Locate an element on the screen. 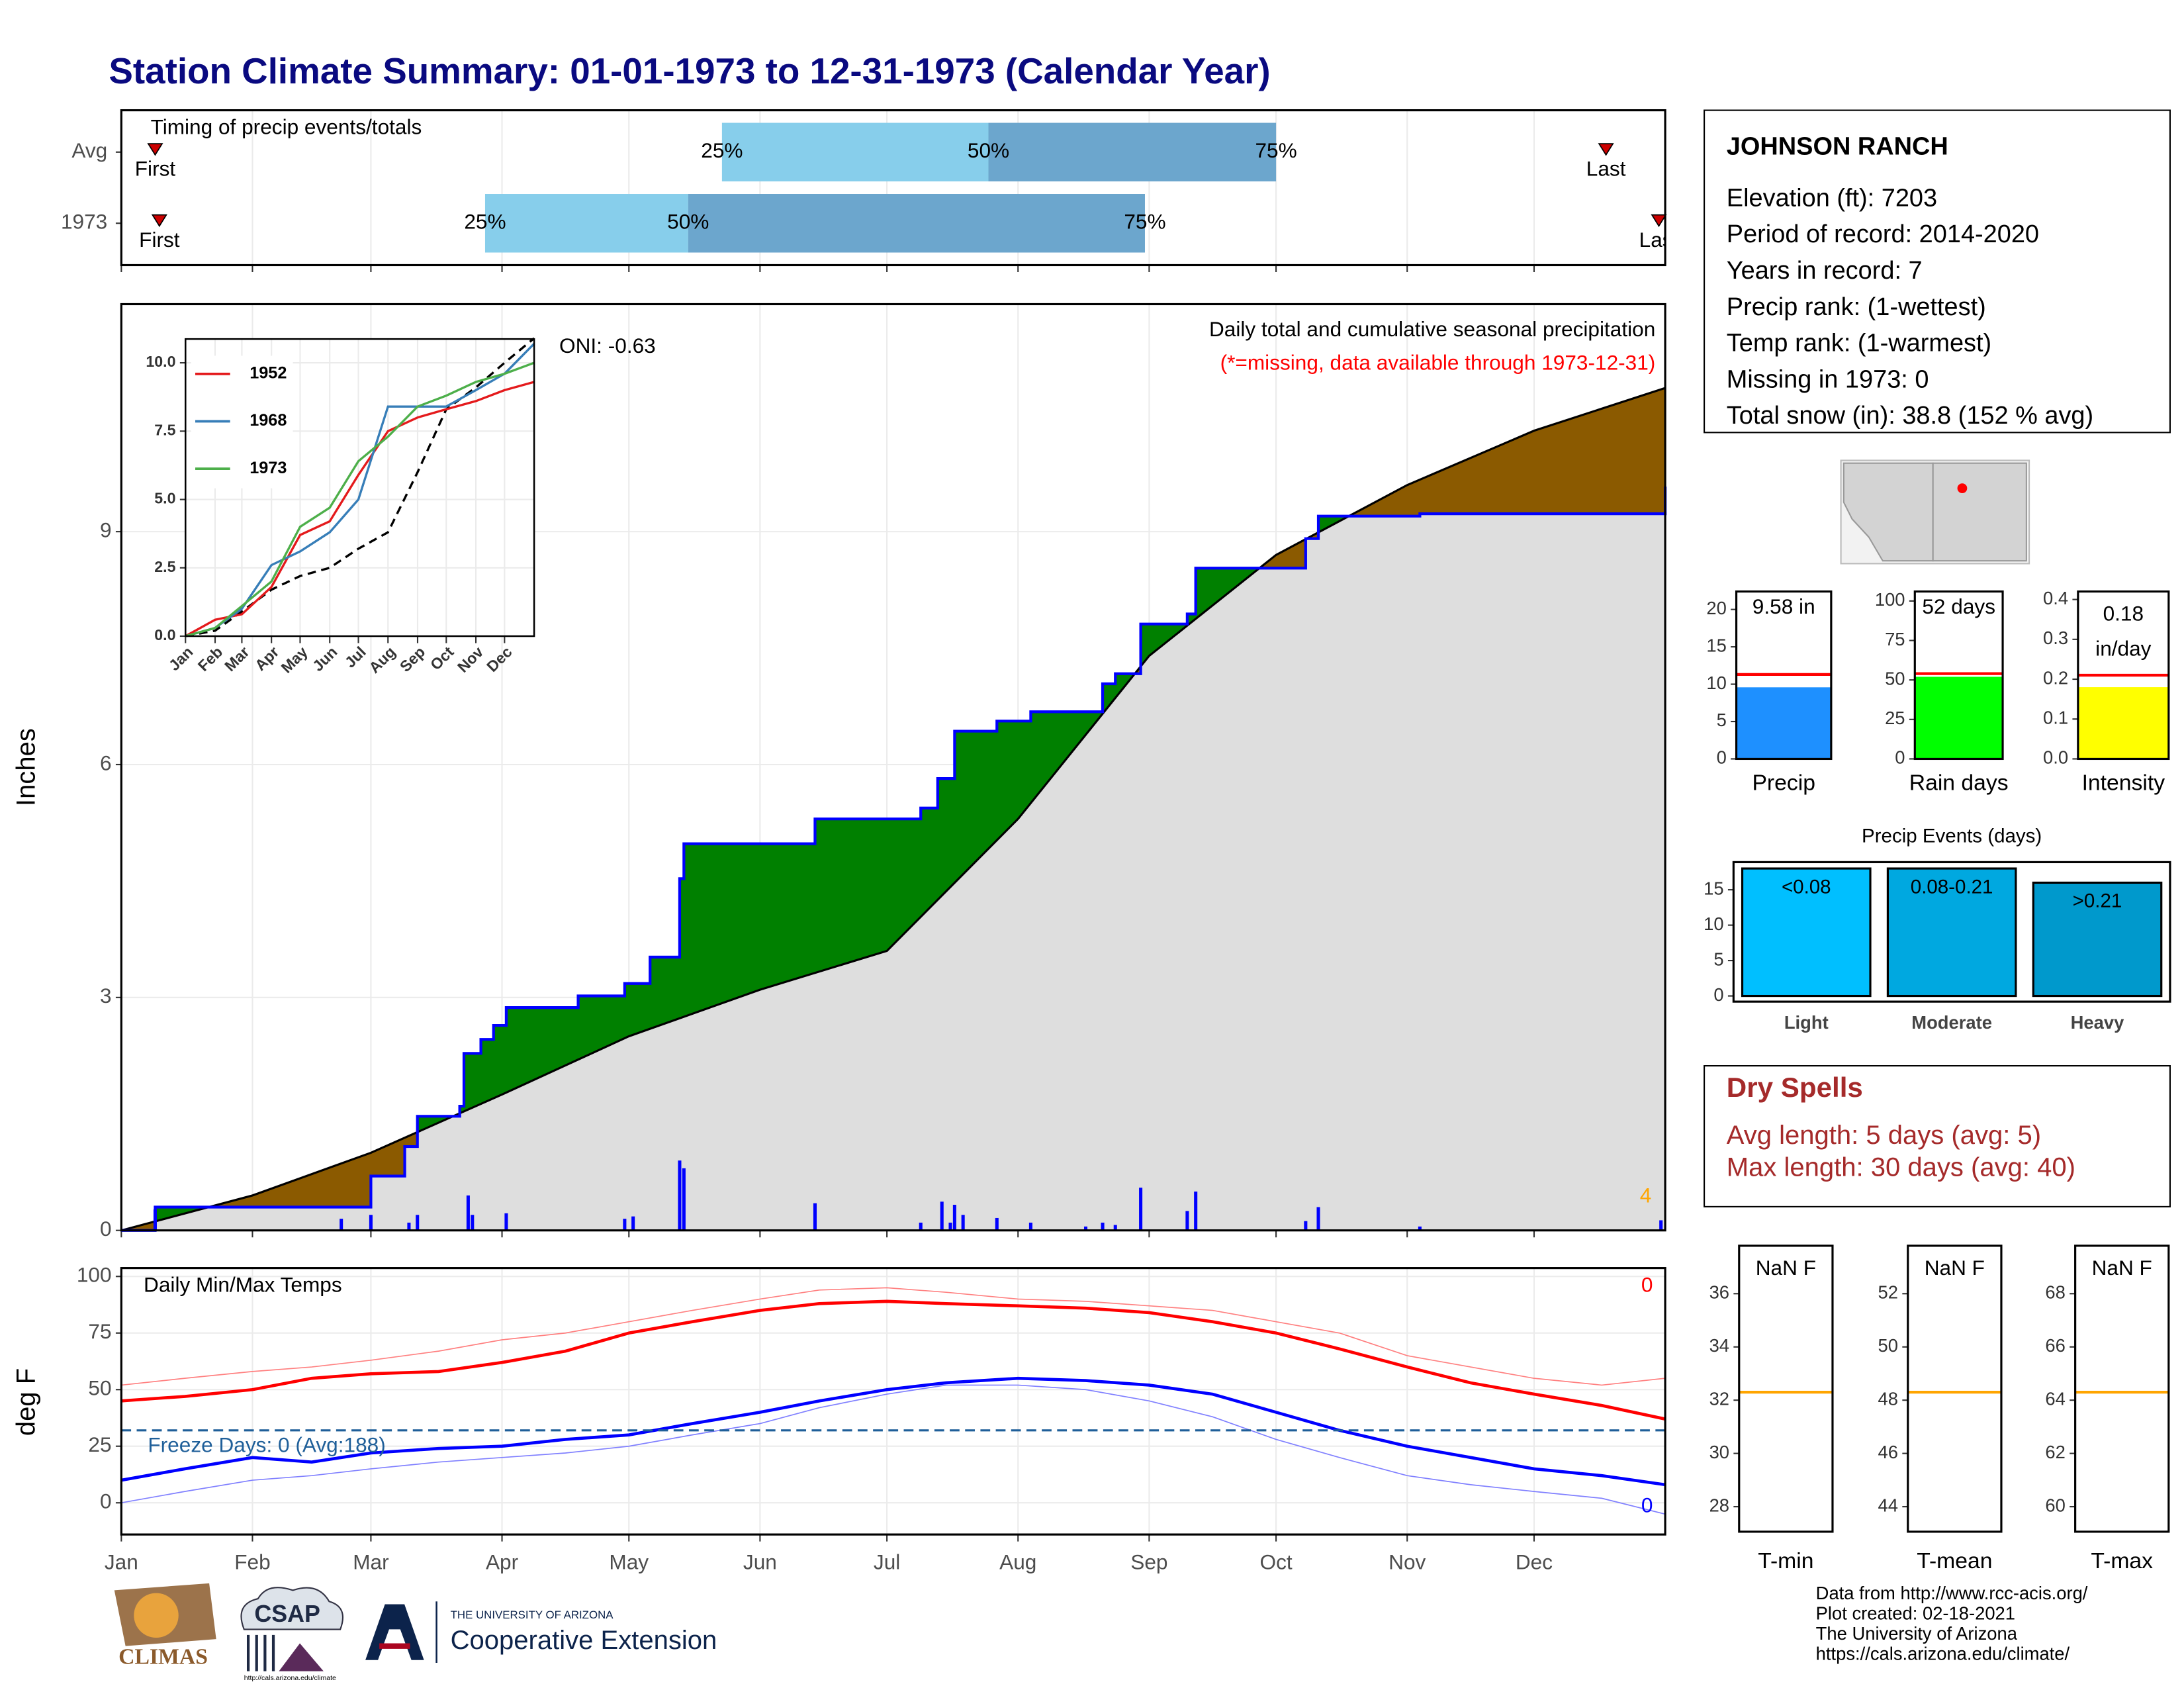 The height and width of the screenshot is (1688, 2184). timing-rows: 25% 50% 75% First Last 25% 50% 75% First Last is located at coordinates (907, 187).